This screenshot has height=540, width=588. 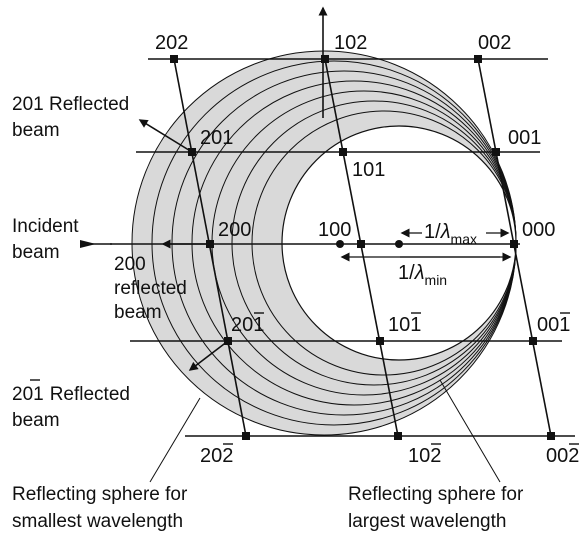 What do you see at coordinates (48, 239) in the screenshot?
I see `annotation-incident-beam: Incident beam` at bounding box center [48, 239].